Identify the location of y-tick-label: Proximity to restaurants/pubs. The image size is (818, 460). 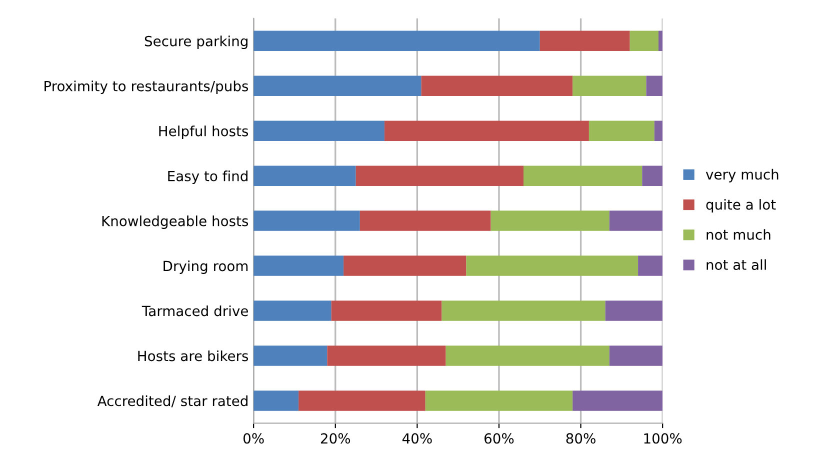
(146, 87).